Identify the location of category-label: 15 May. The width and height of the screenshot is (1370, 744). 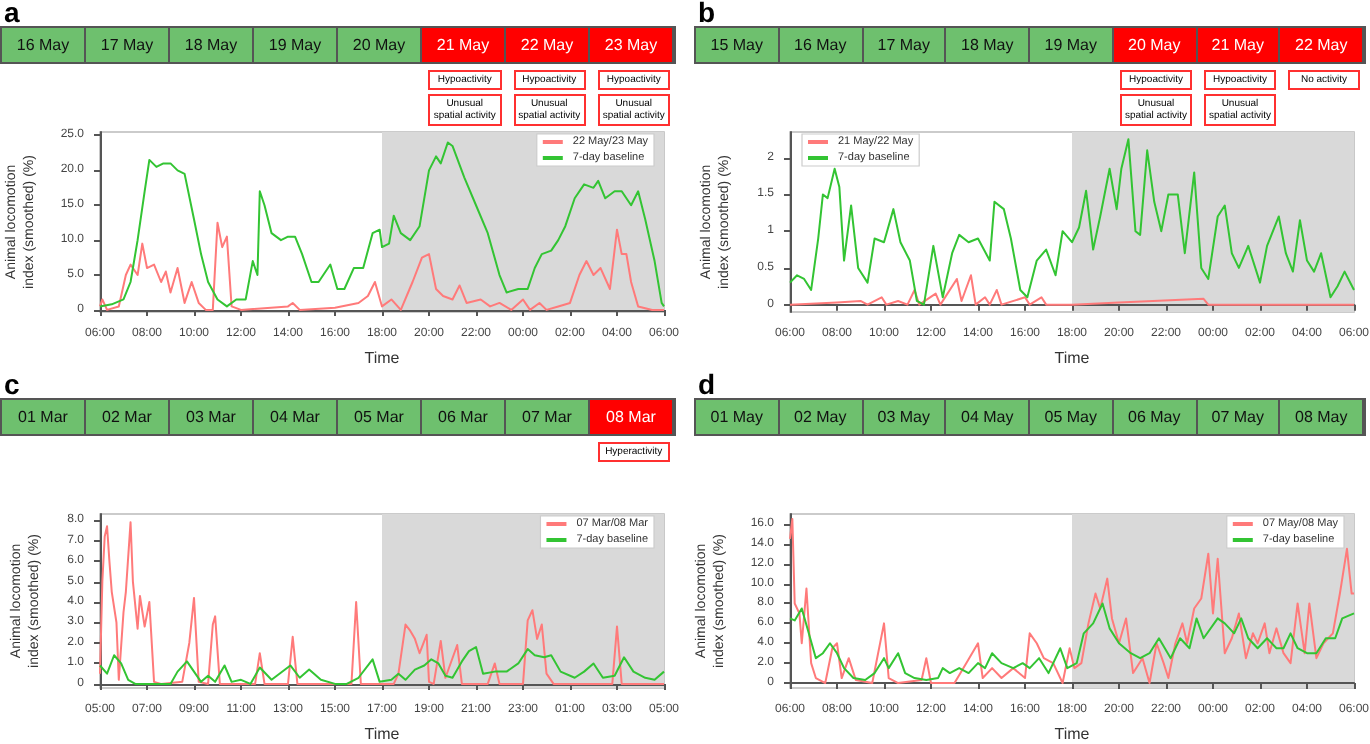
(738, 45).